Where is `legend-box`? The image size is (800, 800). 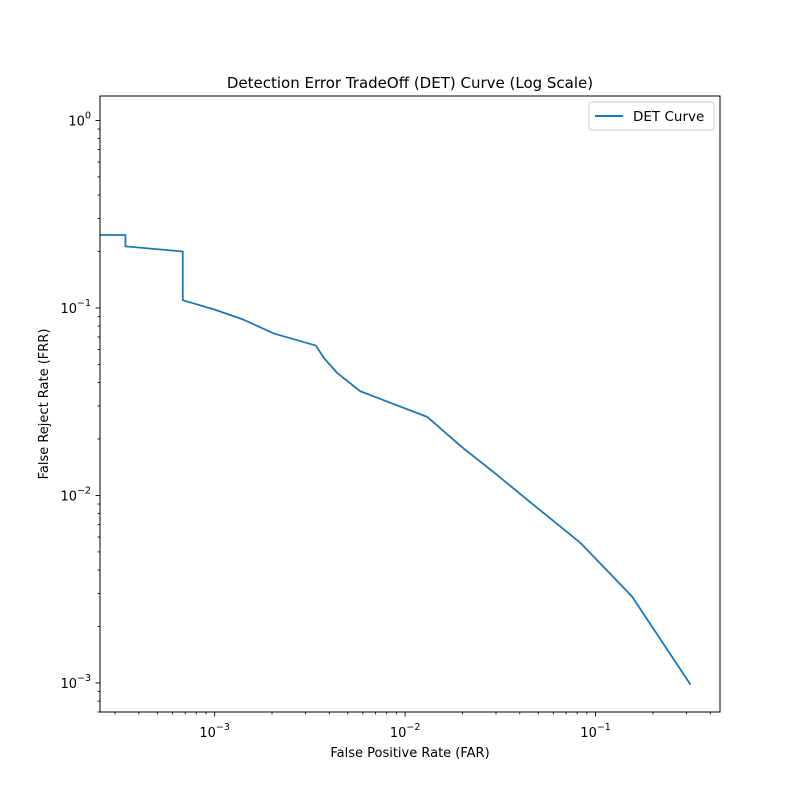
legend-box is located at coordinates (651, 116).